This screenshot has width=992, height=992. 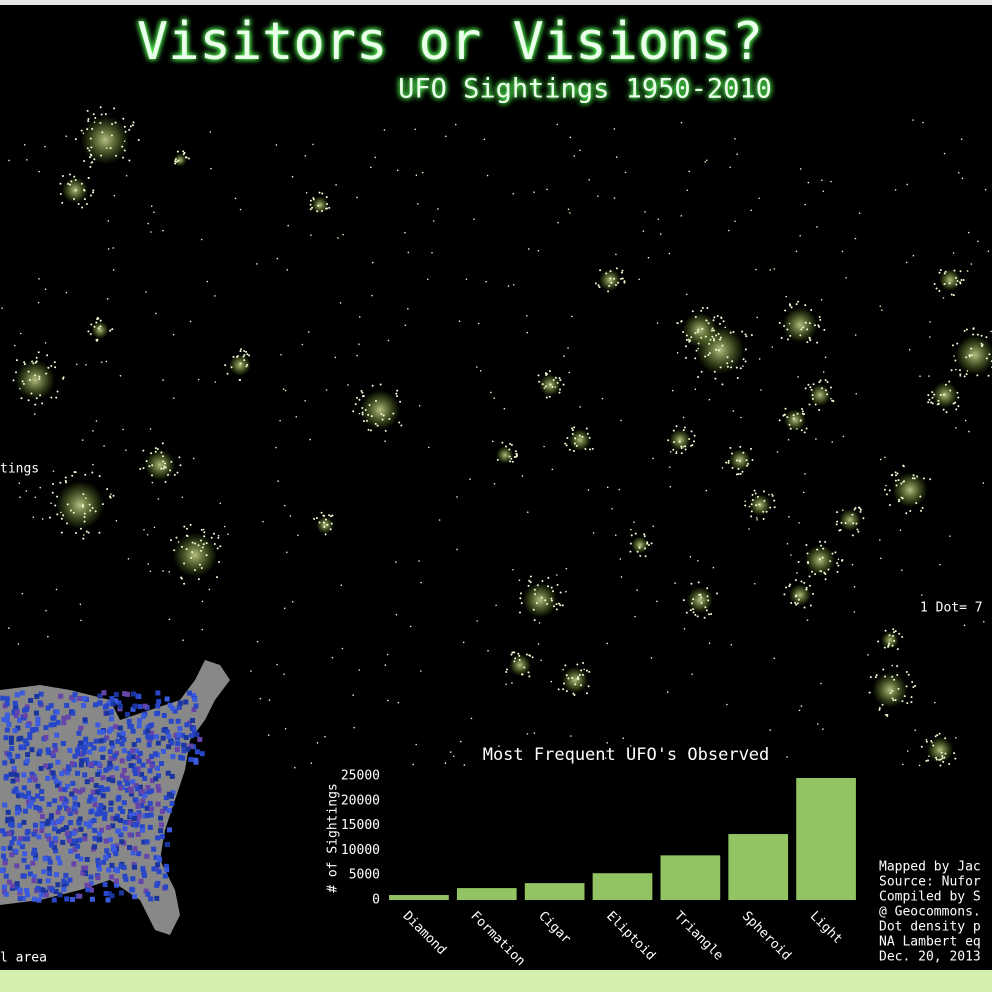 What do you see at coordinates (115, 797) in the screenshot?
I see `inset-land` at bounding box center [115, 797].